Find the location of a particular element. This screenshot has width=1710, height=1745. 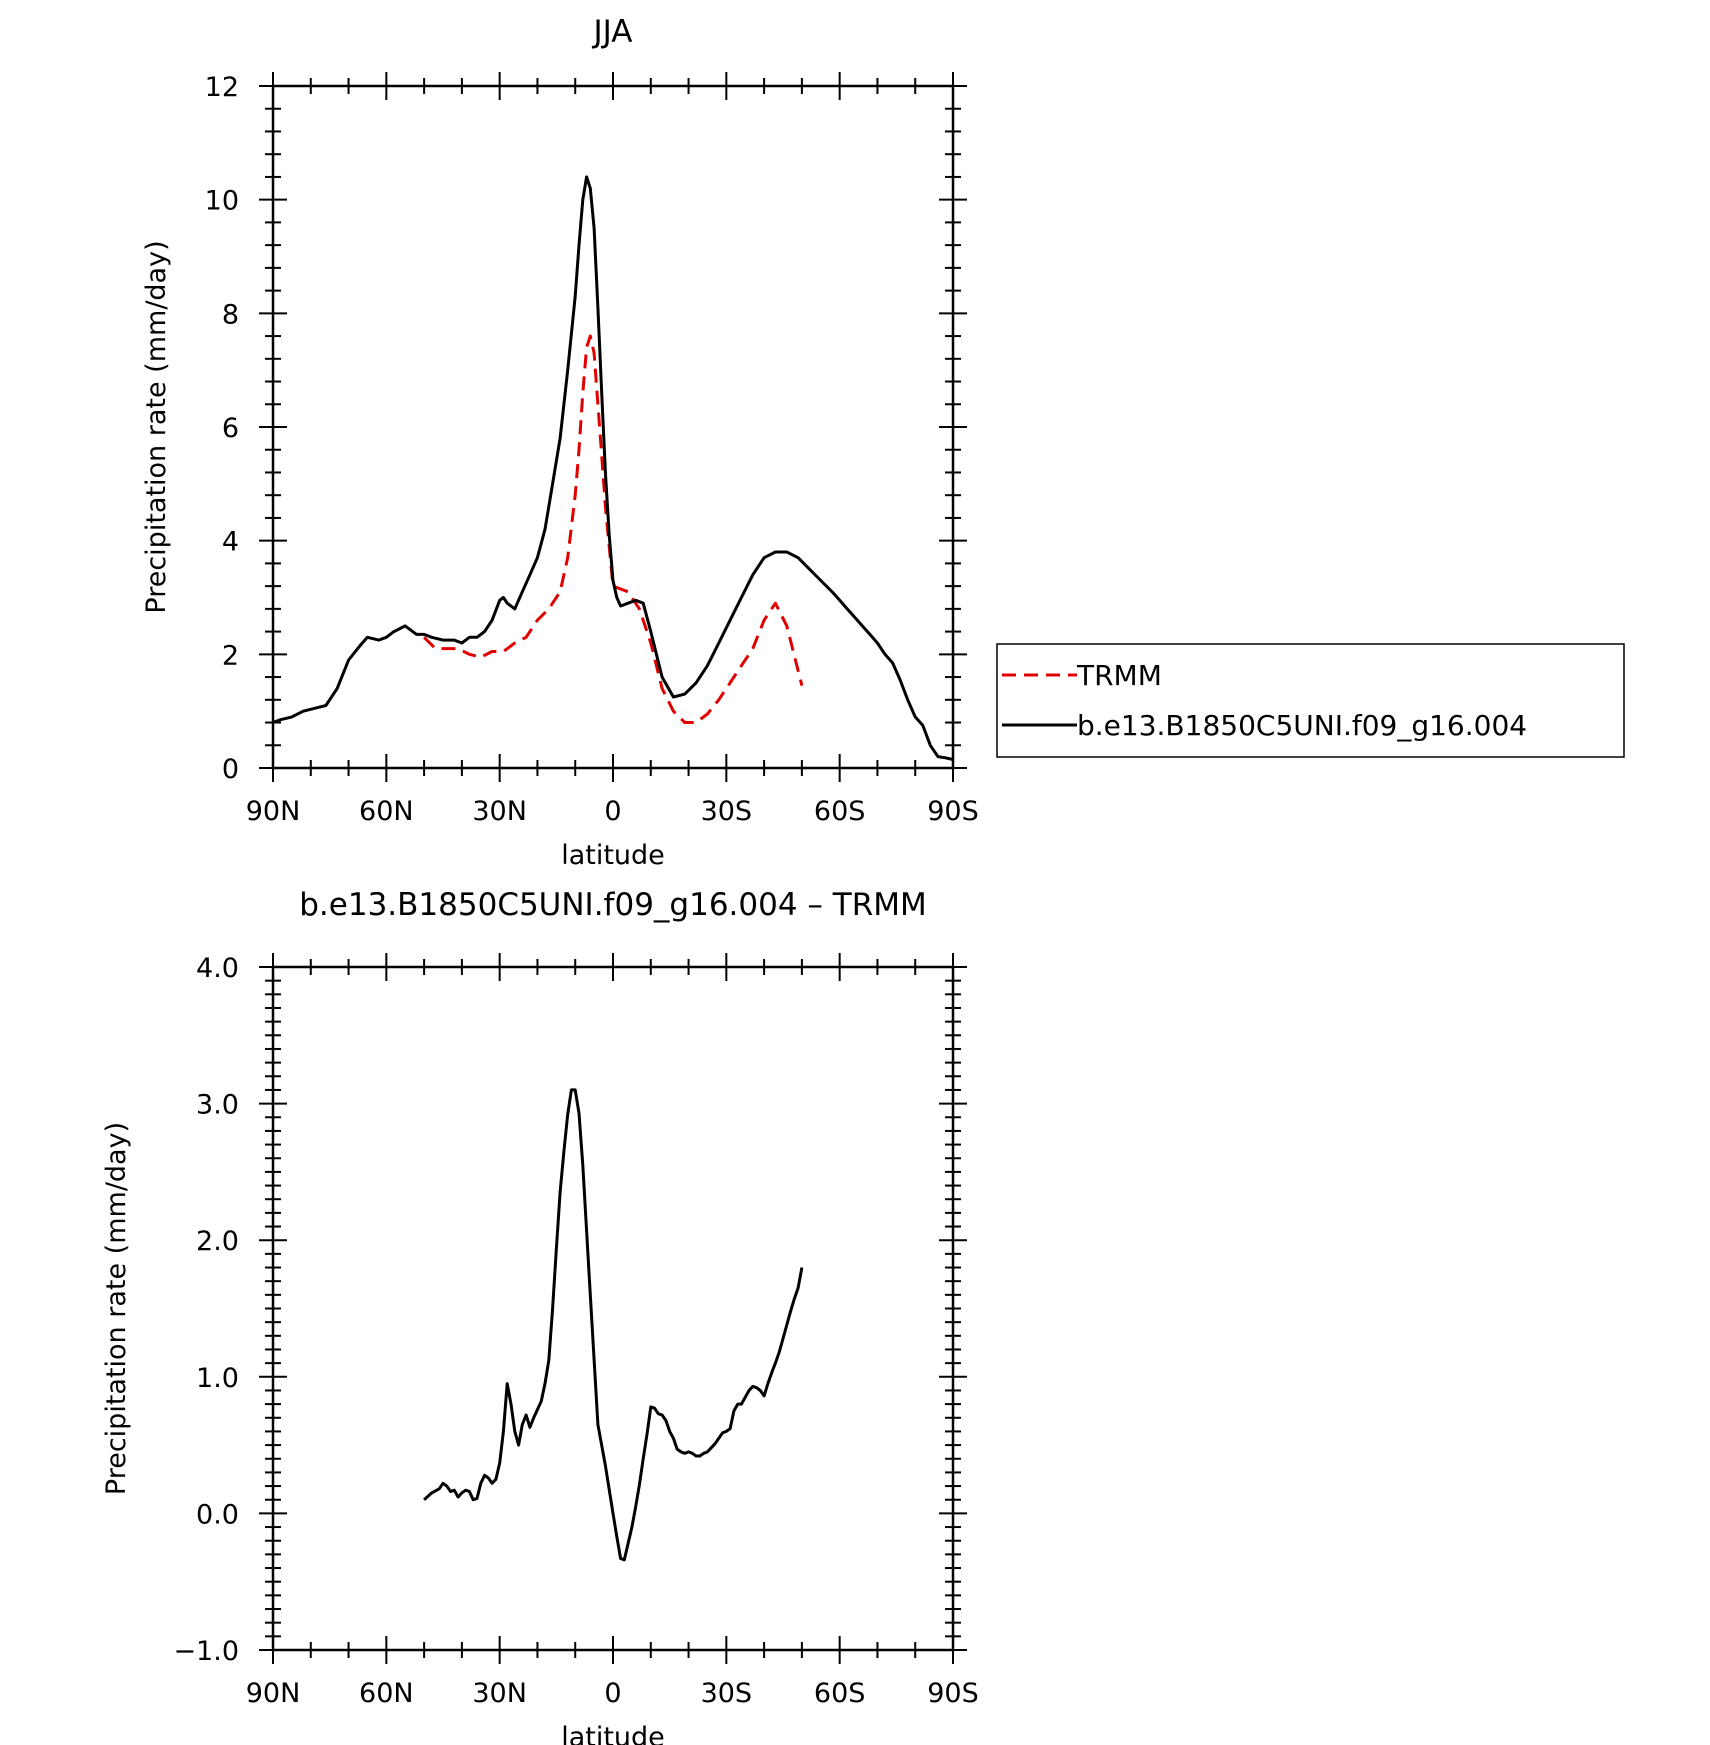

y-tick-label: −1.0 is located at coordinates (206, 1651).